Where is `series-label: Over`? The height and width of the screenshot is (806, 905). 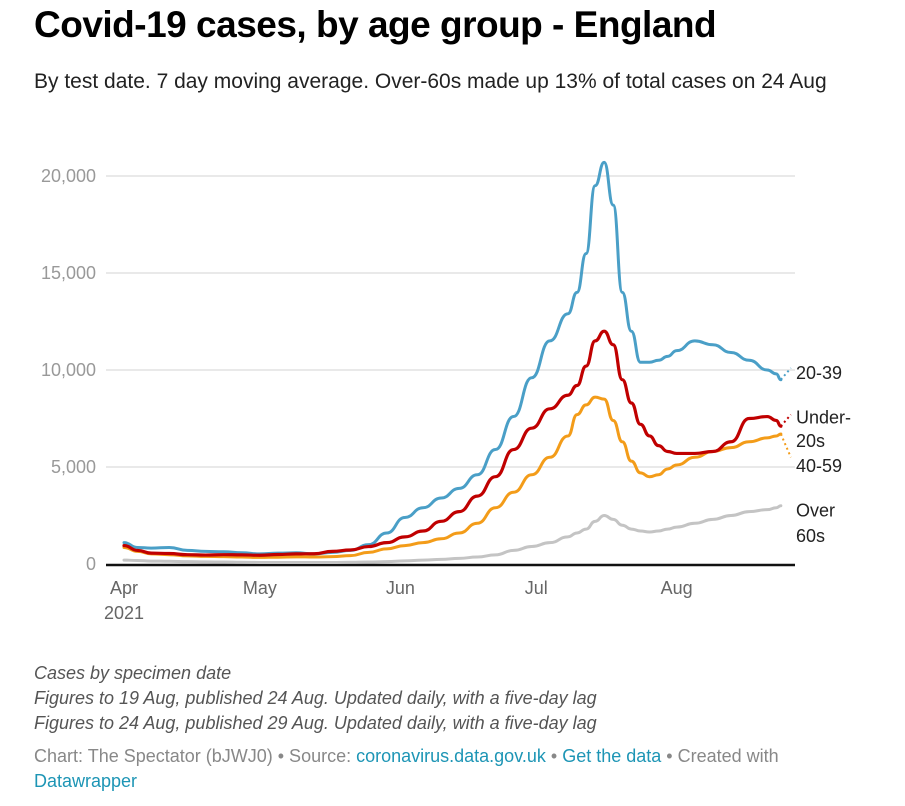 series-label: Over is located at coordinates (815, 511).